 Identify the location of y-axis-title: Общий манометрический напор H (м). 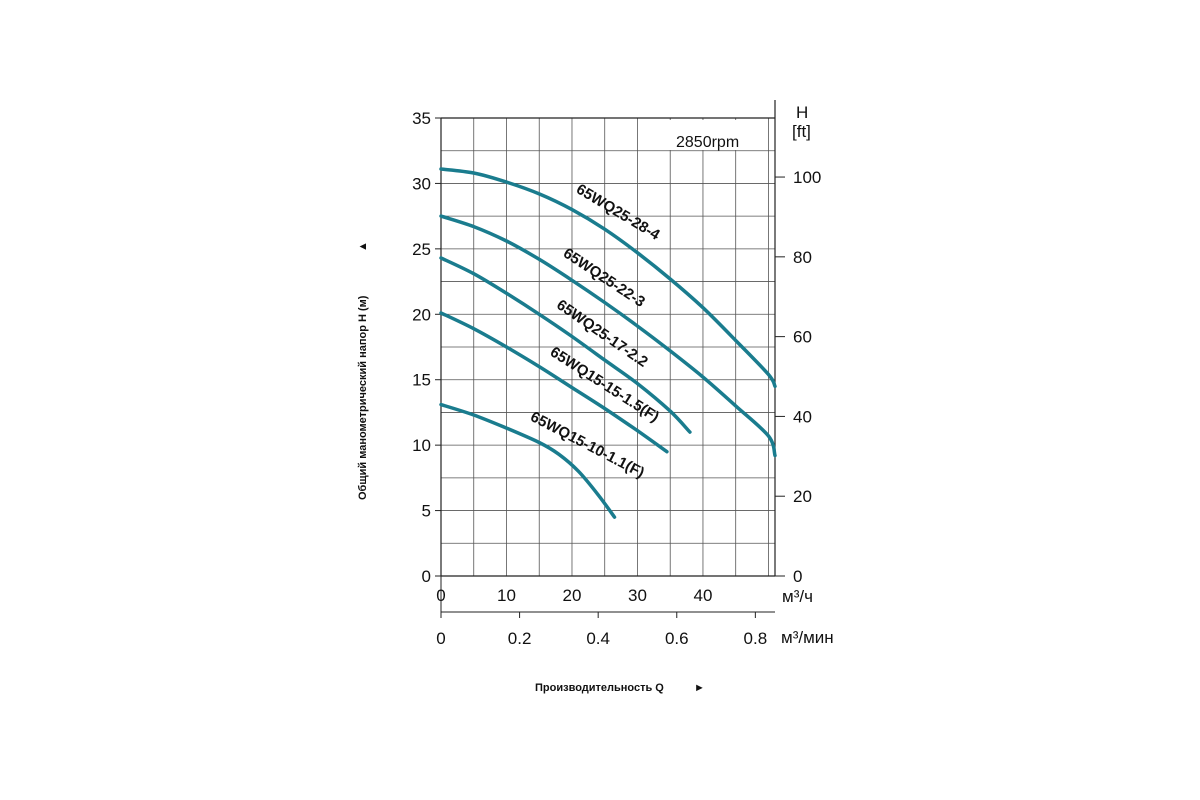
(363, 397).